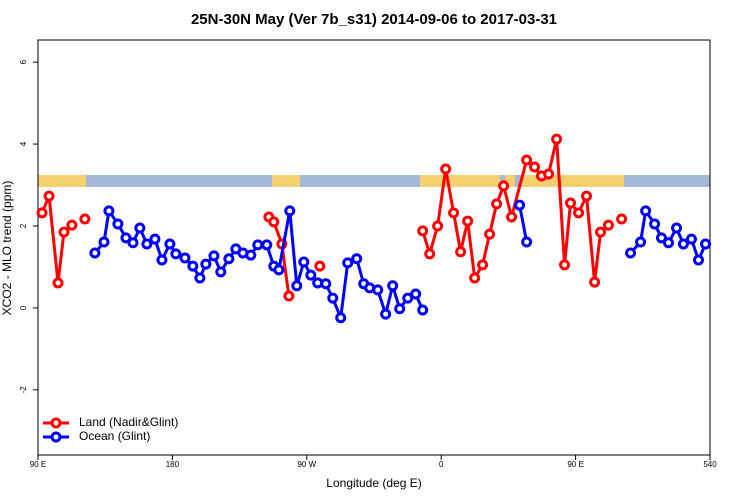  I want to click on map-strip, so click(374, 181).